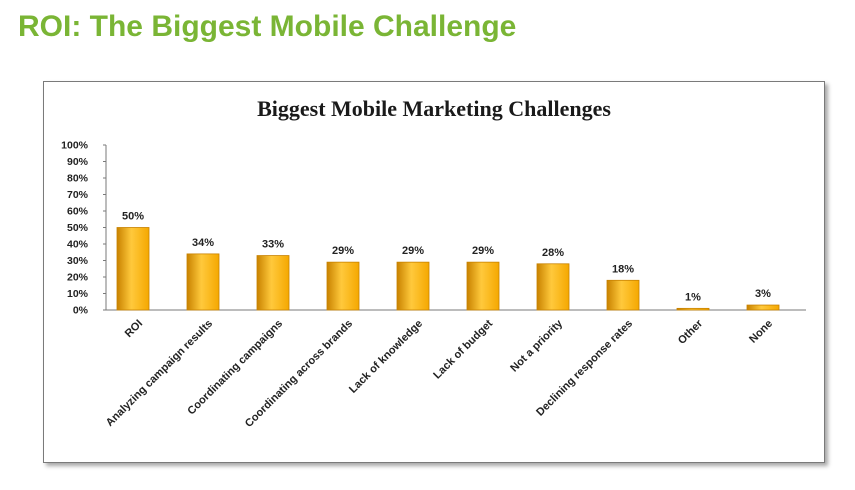 The width and height of the screenshot is (855, 490). What do you see at coordinates (78, 212) in the screenshot?
I see `y-tick-label: 60%` at bounding box center [78, 212].